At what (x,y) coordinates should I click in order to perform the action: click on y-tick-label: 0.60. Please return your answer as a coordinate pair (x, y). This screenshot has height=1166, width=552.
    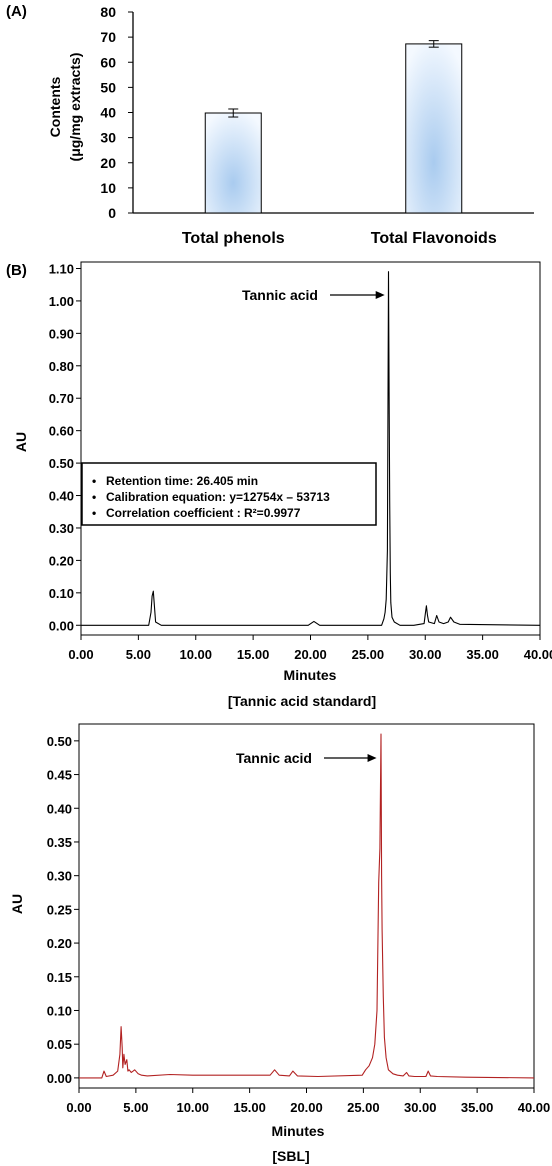
    Looking at the image, I should click on (61, 431).